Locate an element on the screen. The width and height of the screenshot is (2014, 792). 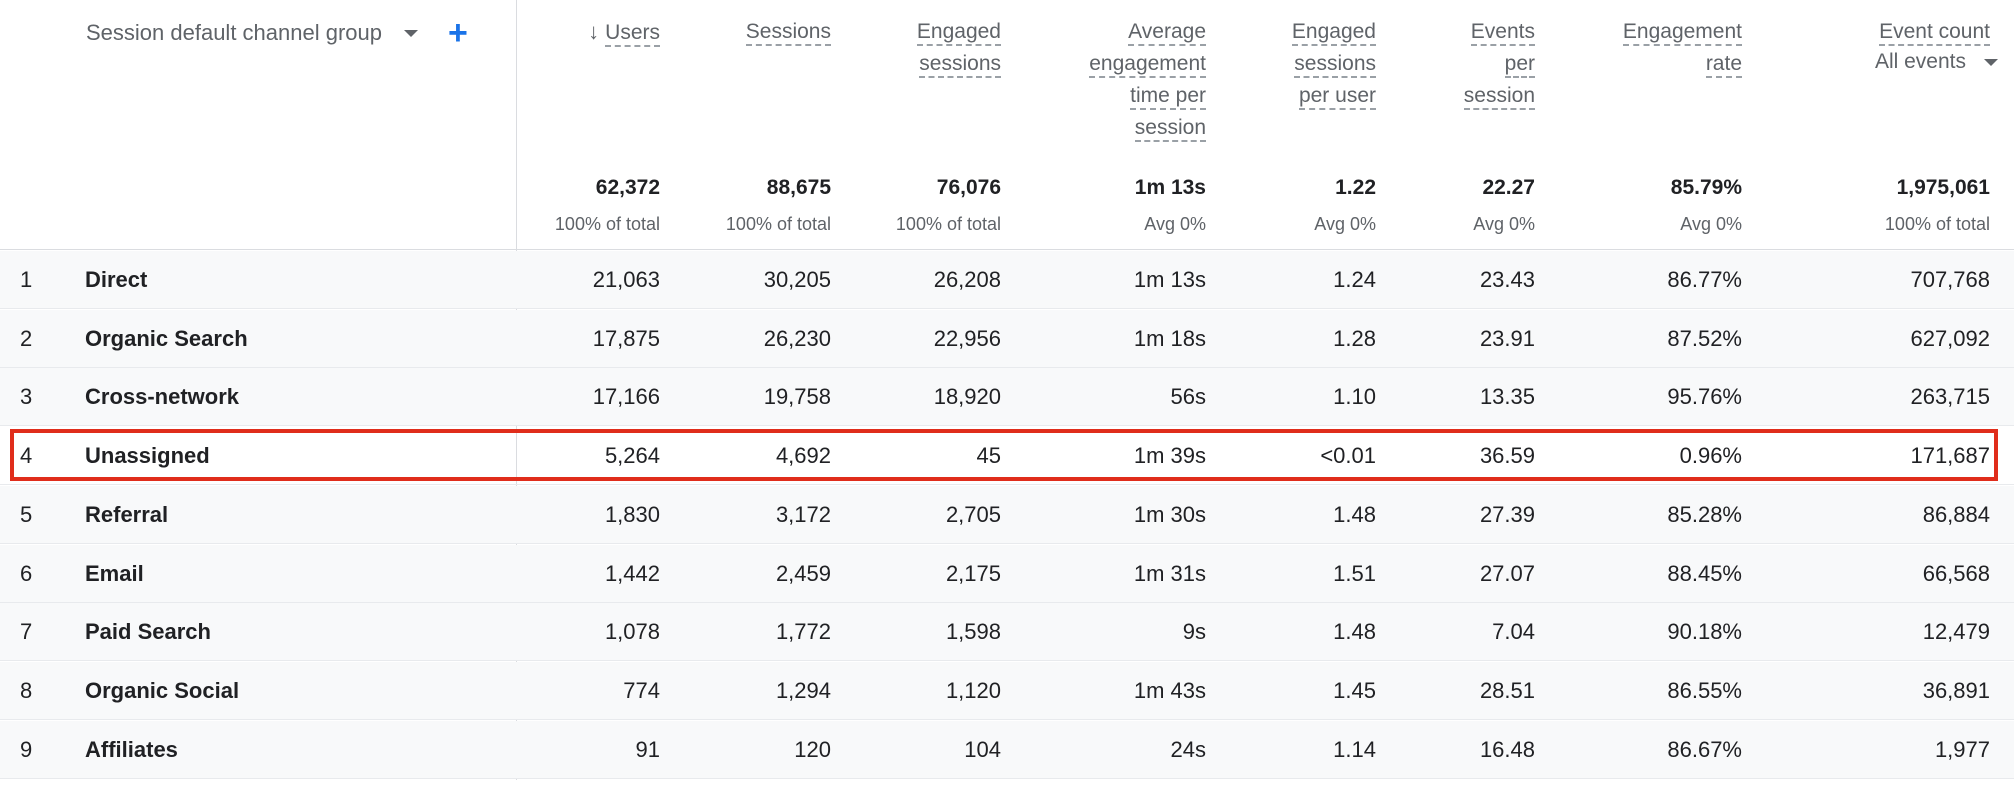
column-total: 22.27 is located at coordinates (1508, 187).